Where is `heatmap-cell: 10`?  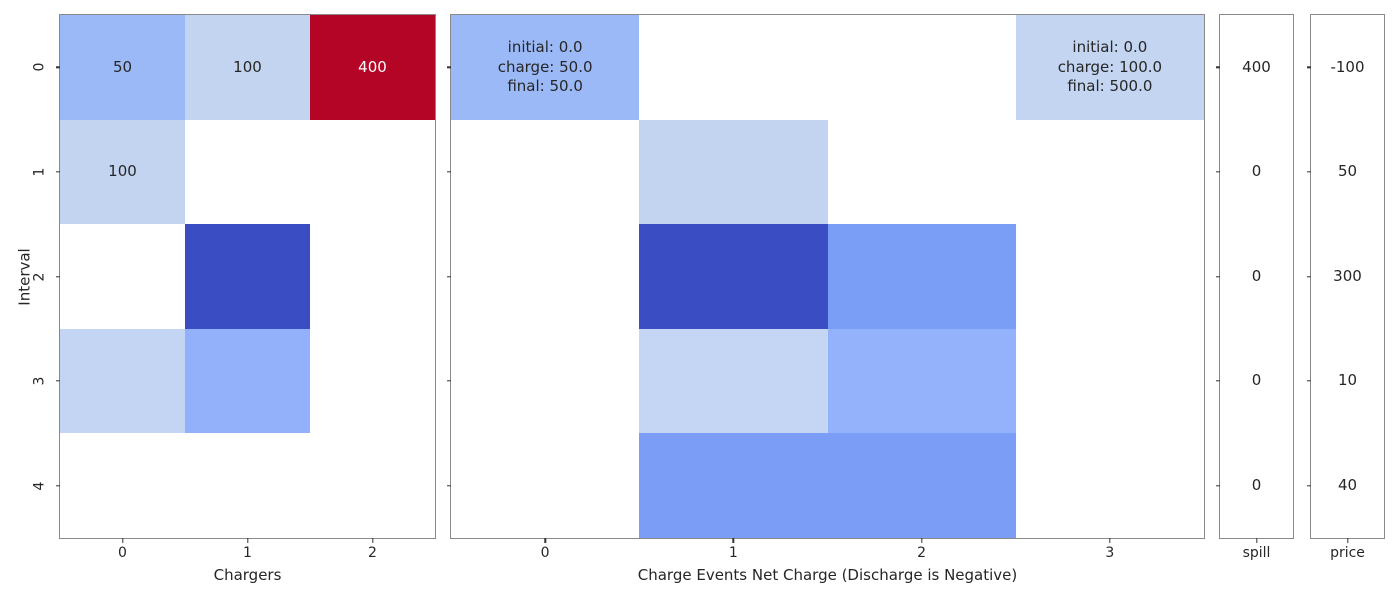
heatmap-cell: 10 is located at coordinates (1347, 381).